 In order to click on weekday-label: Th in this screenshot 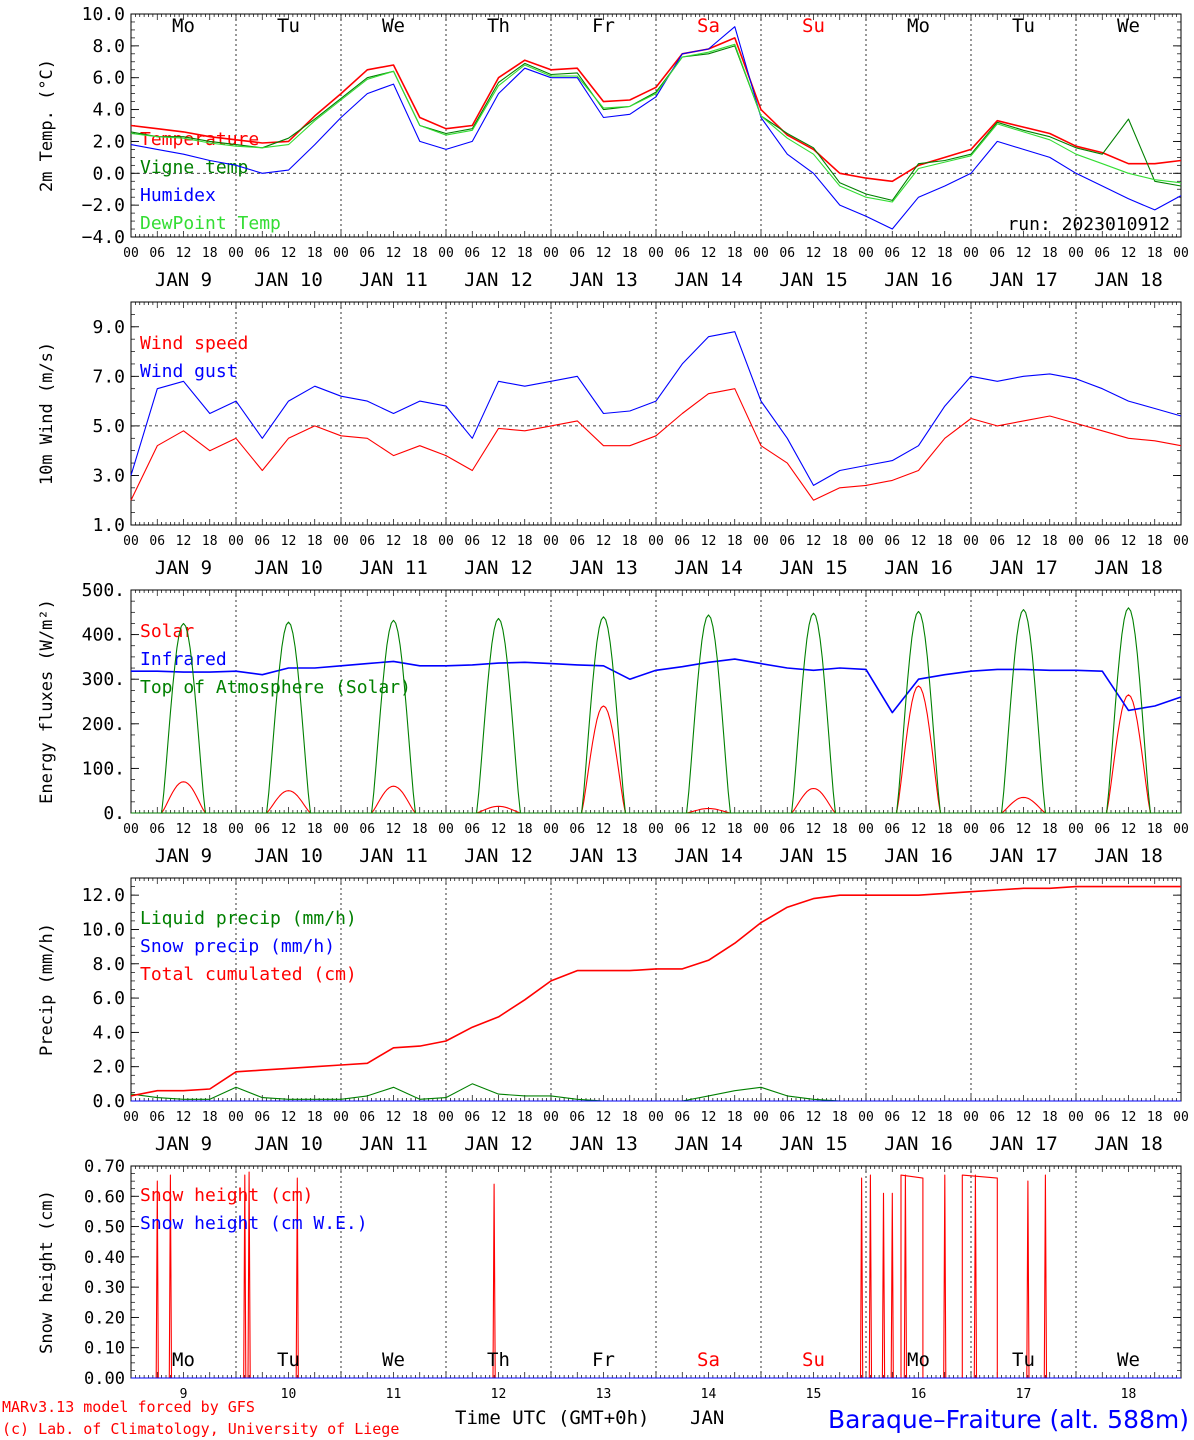, I will do `click(498, 1360)`.